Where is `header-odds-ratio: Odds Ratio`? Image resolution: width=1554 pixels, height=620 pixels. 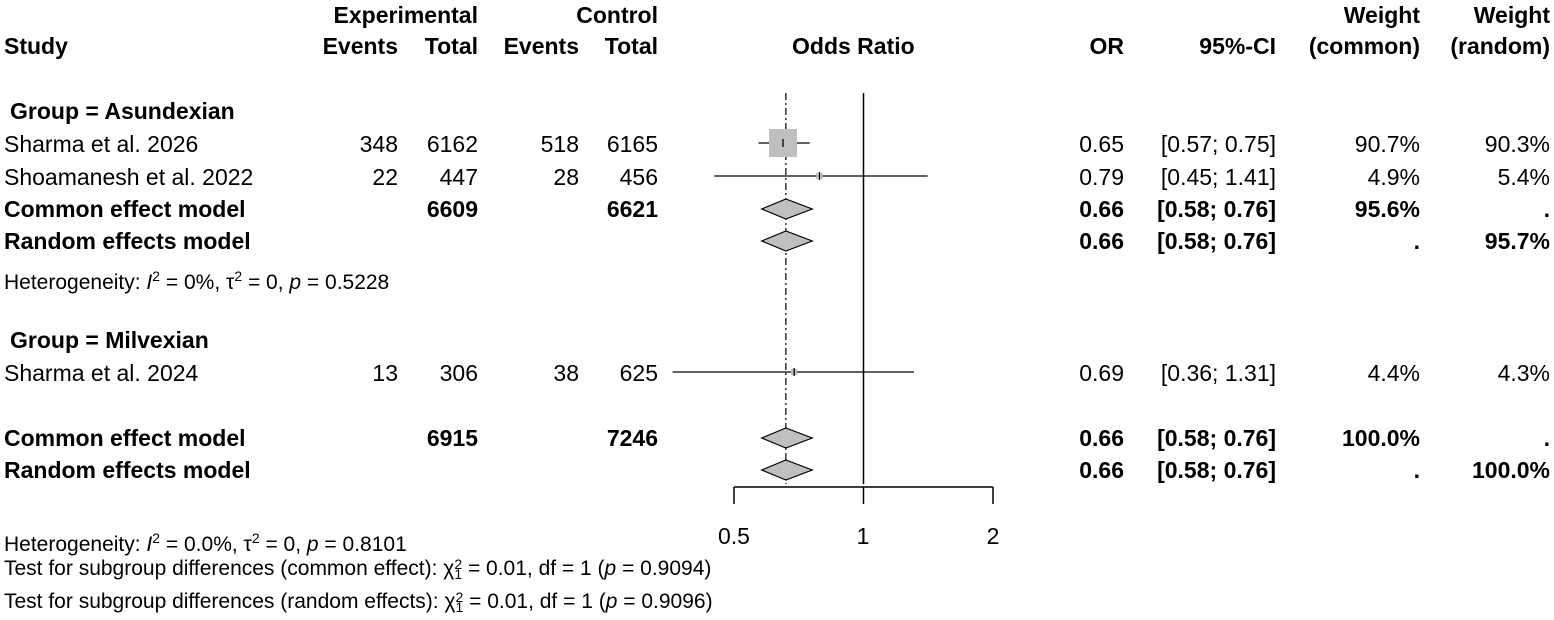
header-odds-ratio: Odds Ratio is located at coordinates (853, 46).